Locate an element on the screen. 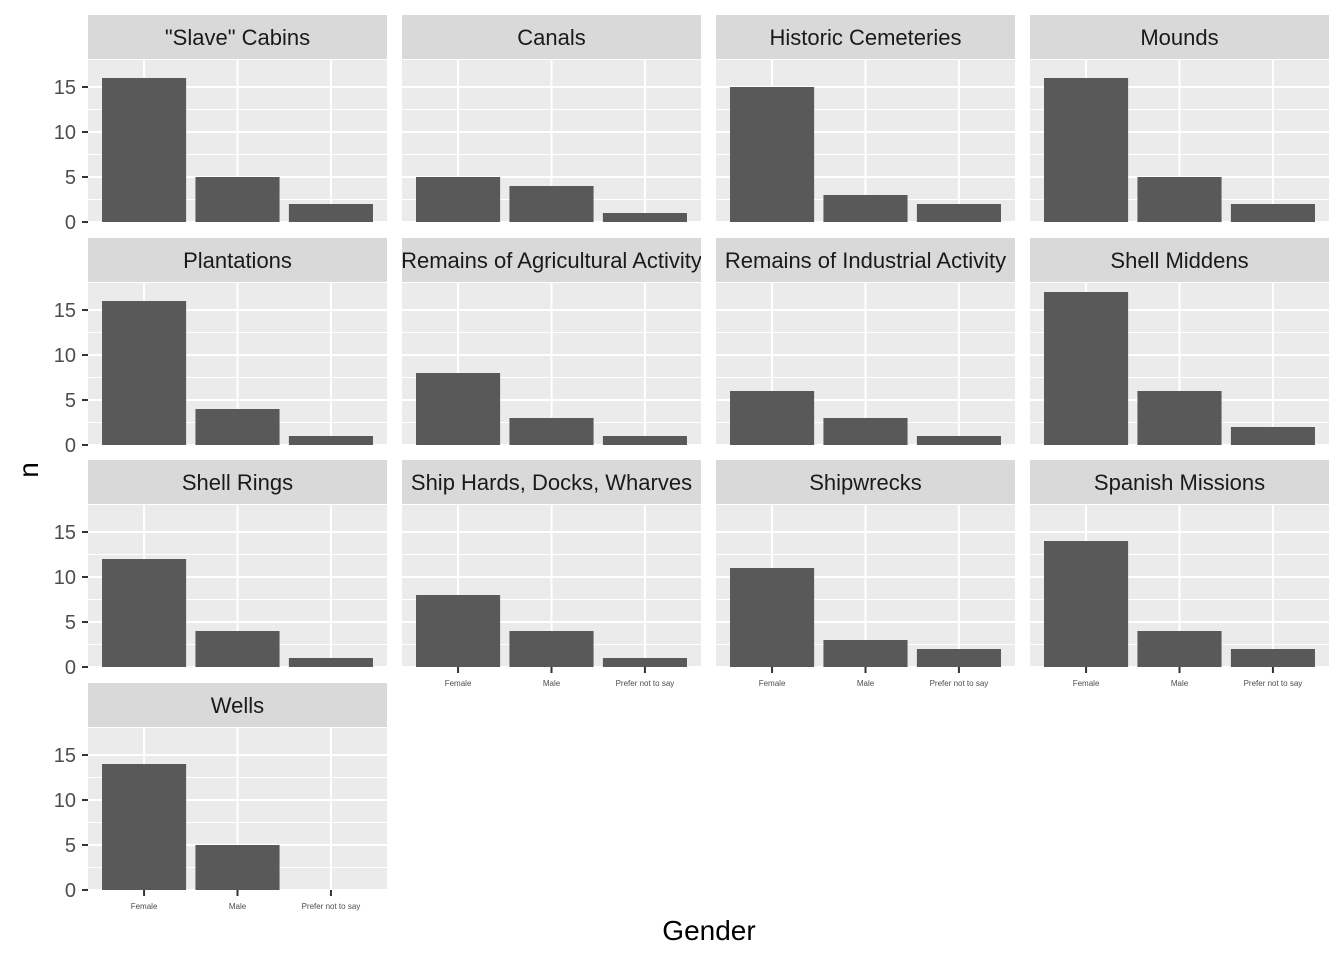 This screenshot has width=1344, height=960. facet-panel-plantations: Plantations 0 5 10 15 is located at coordinates (220, 347).